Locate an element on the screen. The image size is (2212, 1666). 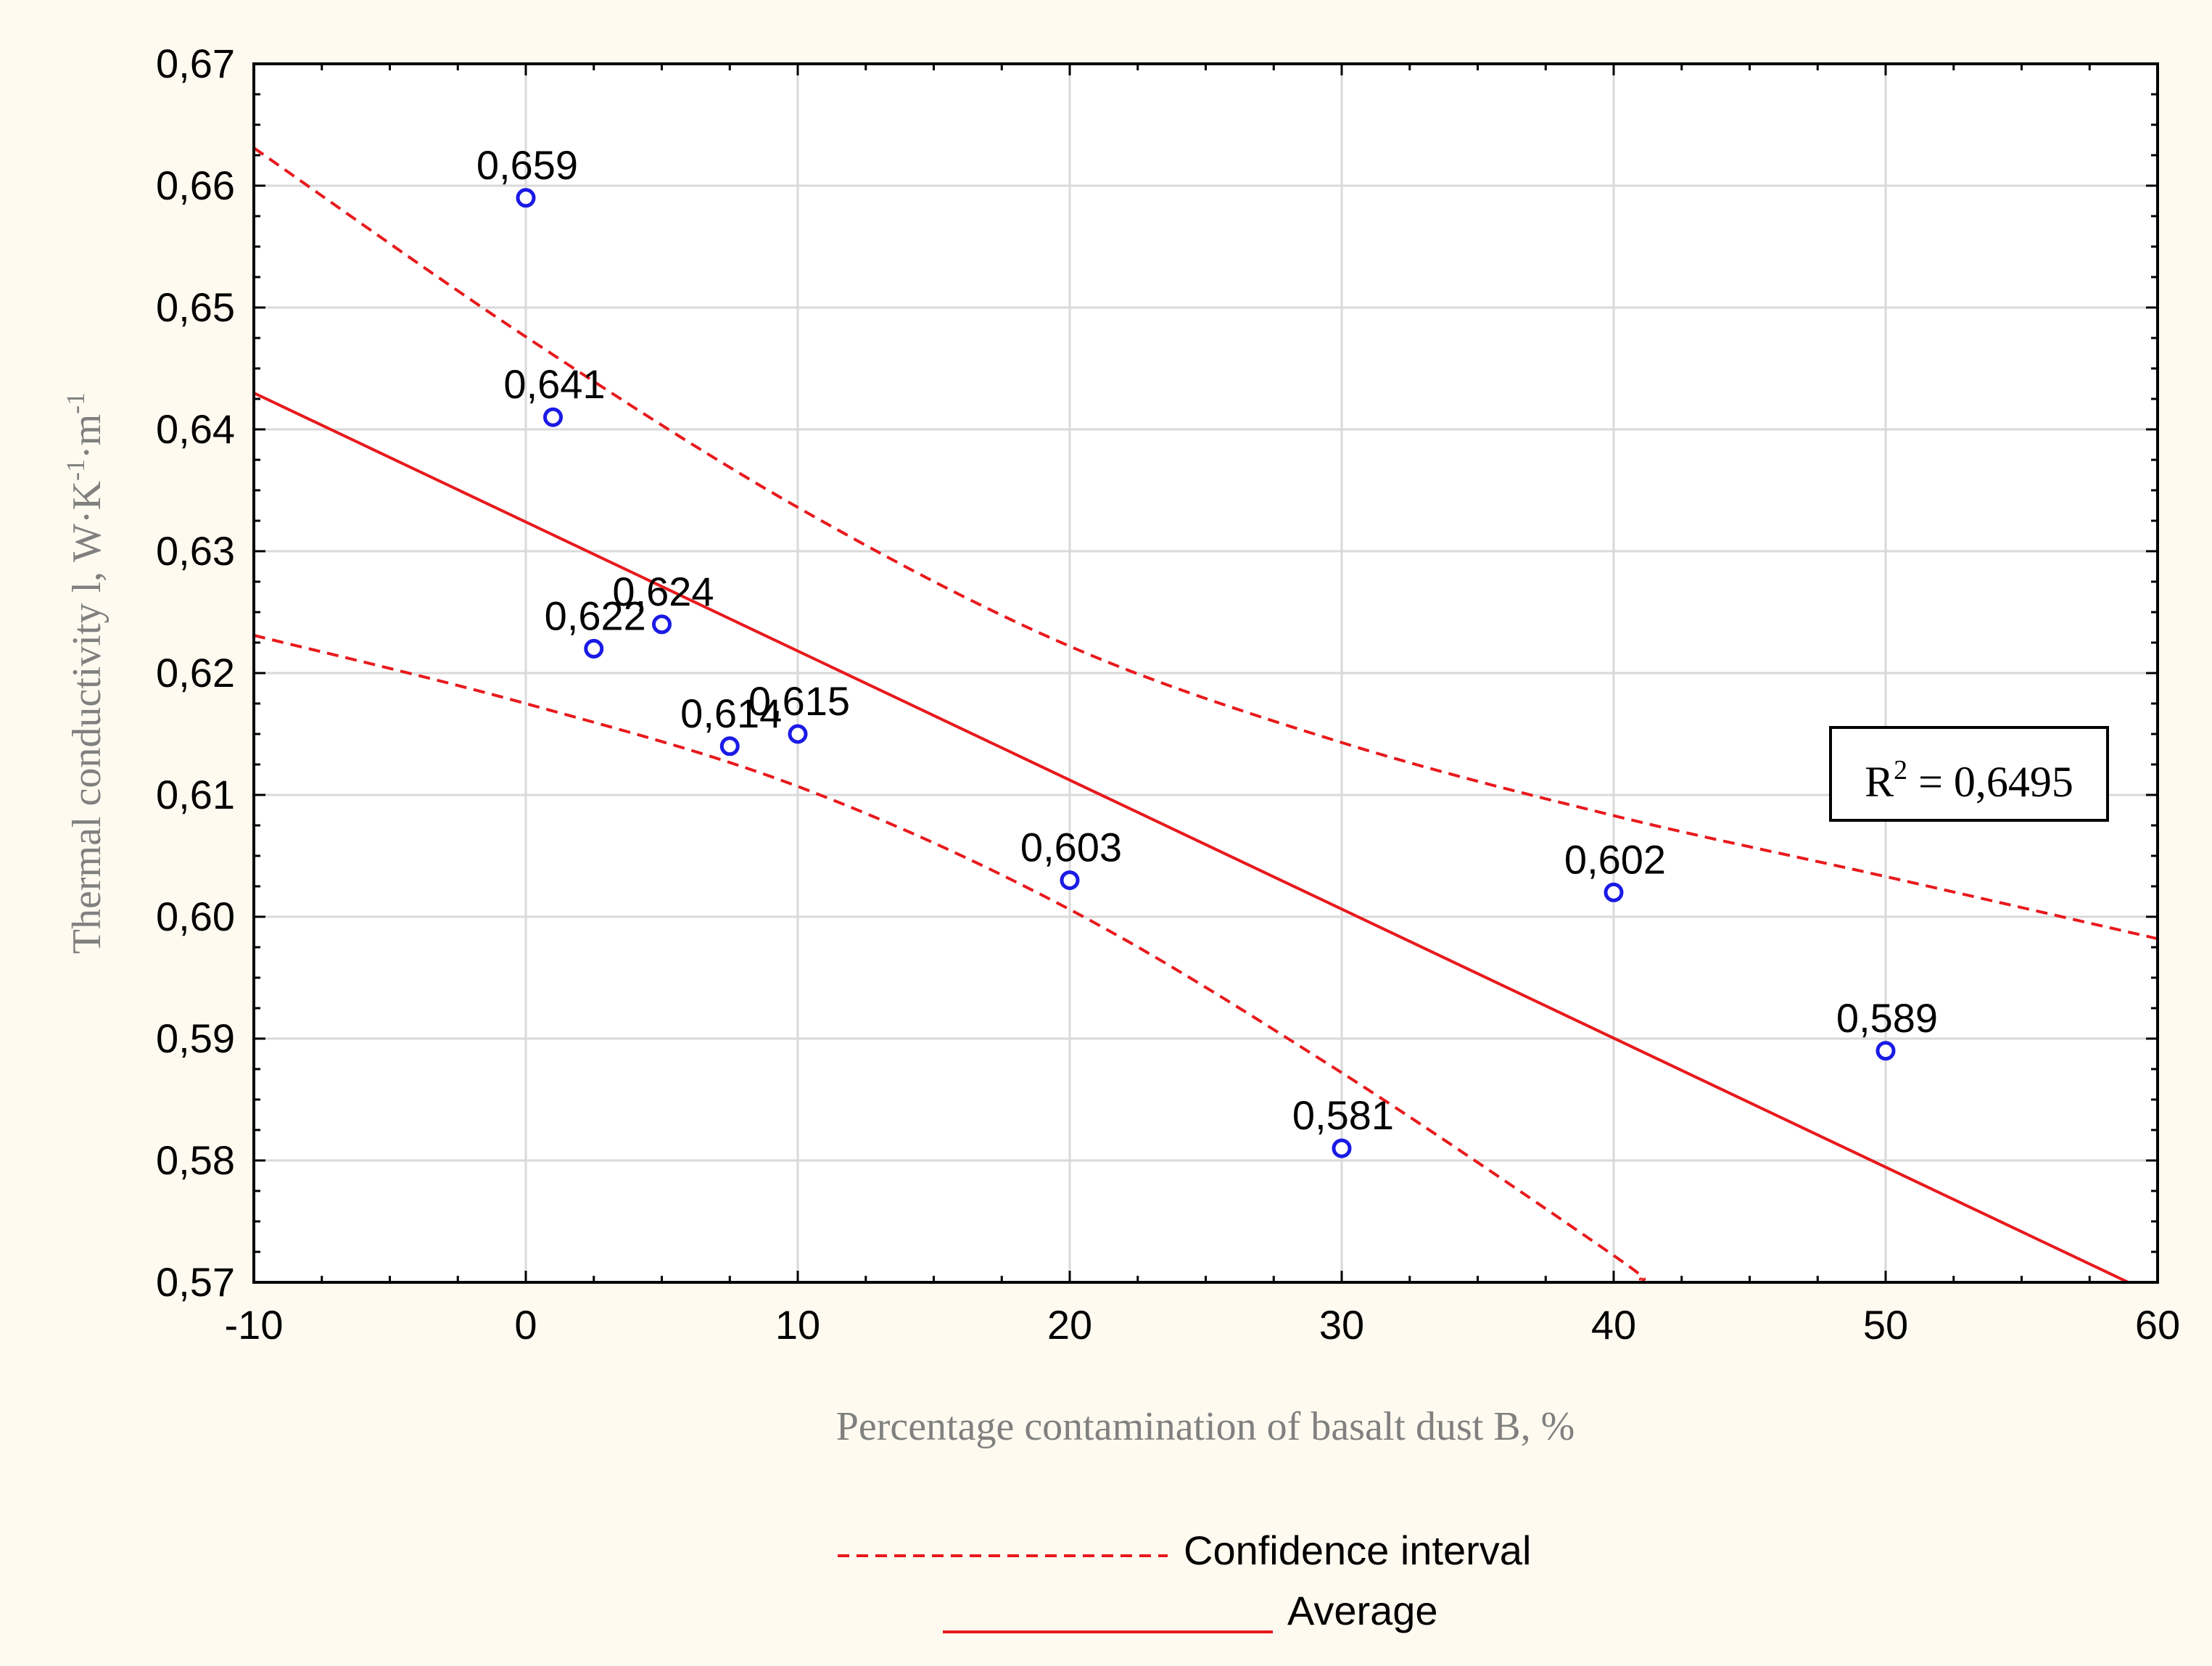
y-axis-label-exp2: -1 is located at coordinates (75, 403).